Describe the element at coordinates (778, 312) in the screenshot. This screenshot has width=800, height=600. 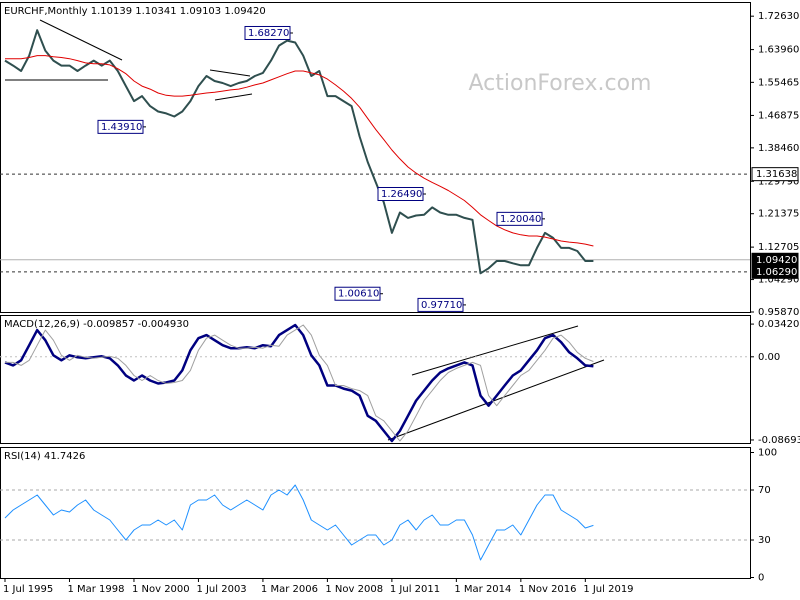
I see `y-tick-label: 0.95870` at that location.